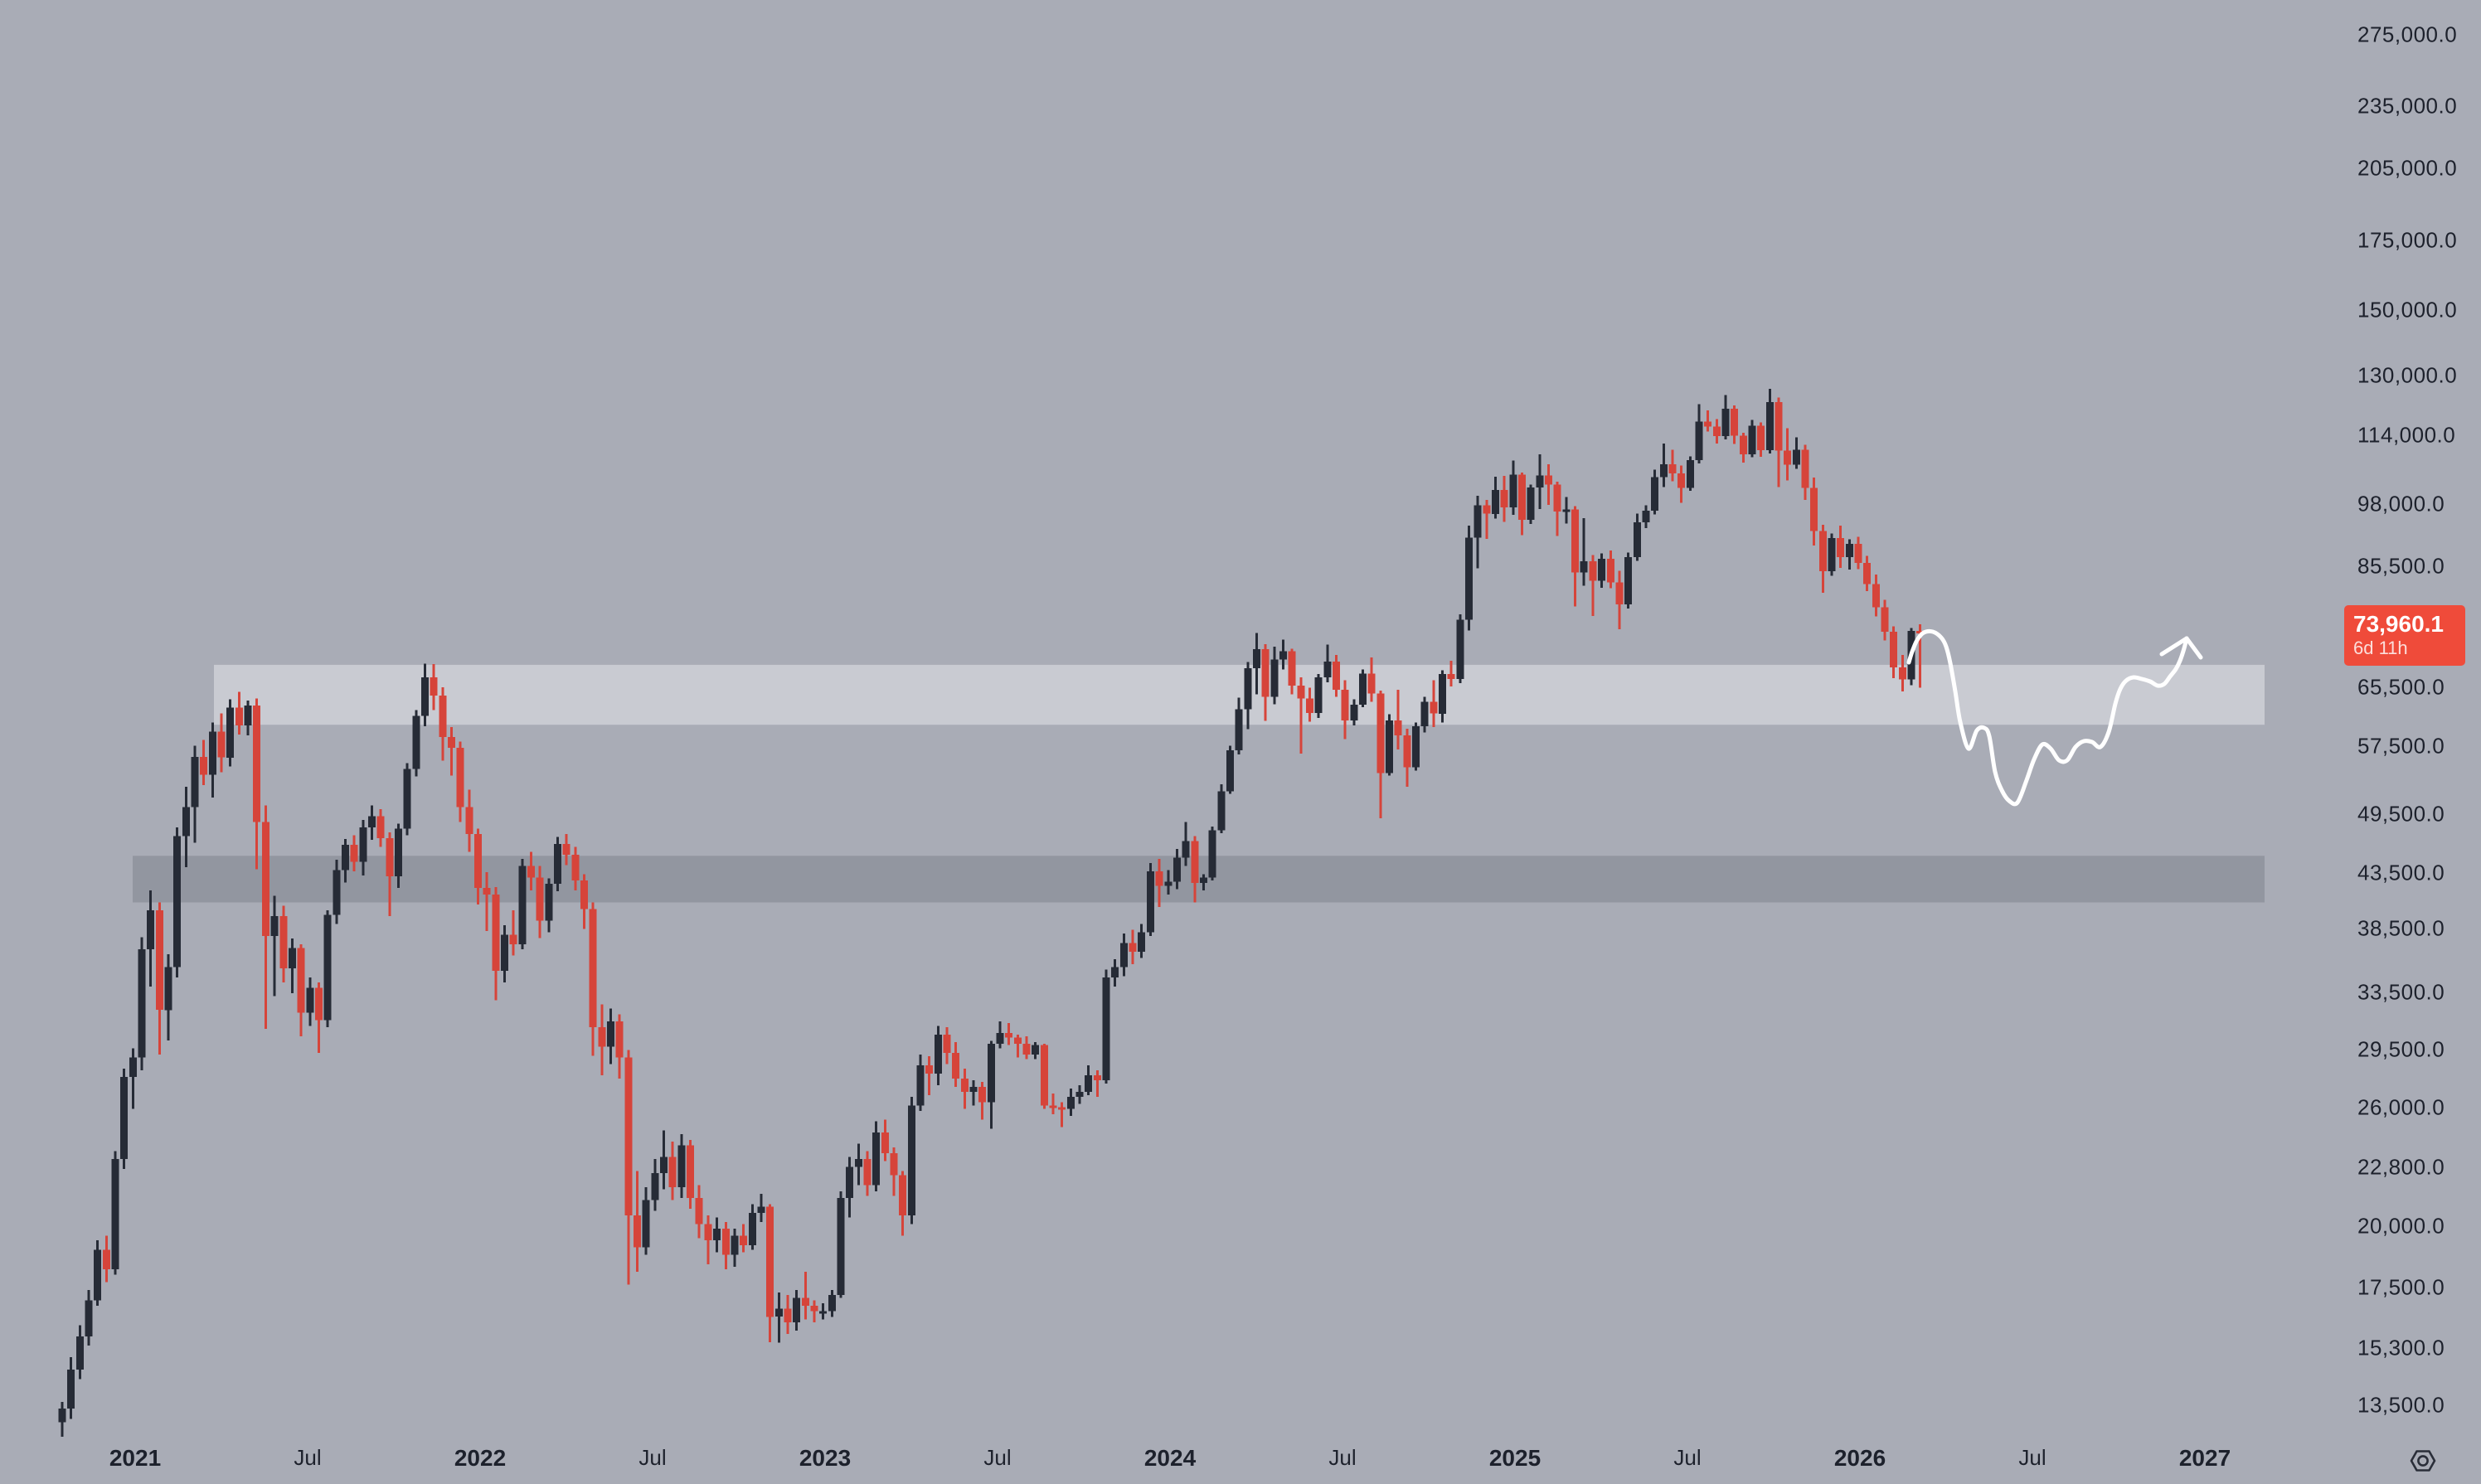 This screenshot has width=2481, height=1484. Describe the element at coordinates (997, 1458) in the screenshot. I see `time-tick-month: Jul` at that location.